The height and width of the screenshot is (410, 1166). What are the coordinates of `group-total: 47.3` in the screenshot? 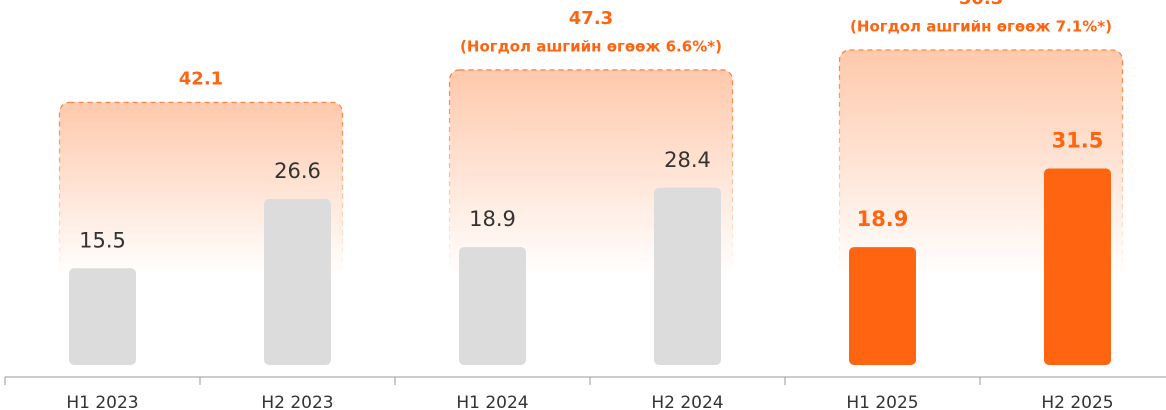 It's located at (591, 18).